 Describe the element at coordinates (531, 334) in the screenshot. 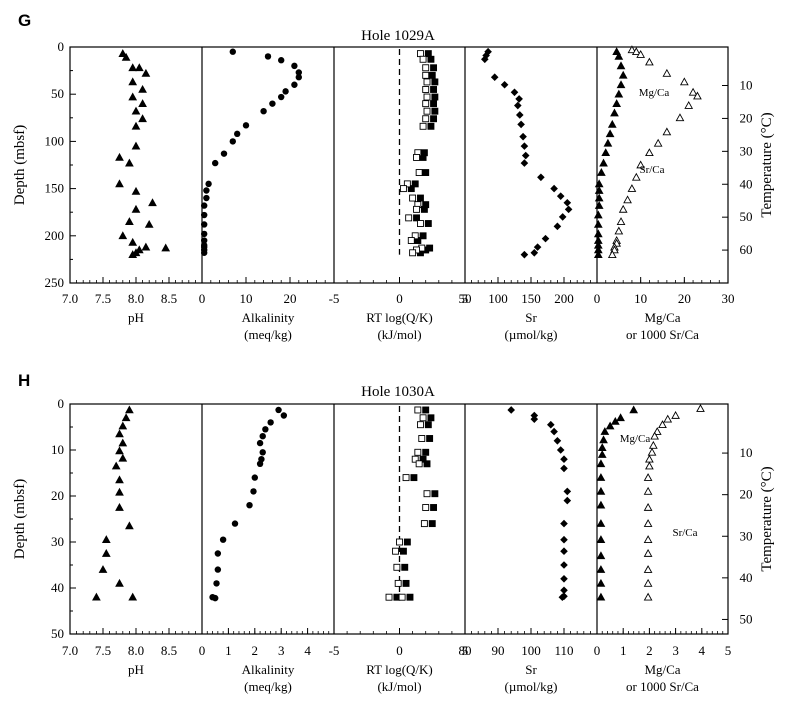

I see `x-axis-unit: (µmol/kg)` at that location.